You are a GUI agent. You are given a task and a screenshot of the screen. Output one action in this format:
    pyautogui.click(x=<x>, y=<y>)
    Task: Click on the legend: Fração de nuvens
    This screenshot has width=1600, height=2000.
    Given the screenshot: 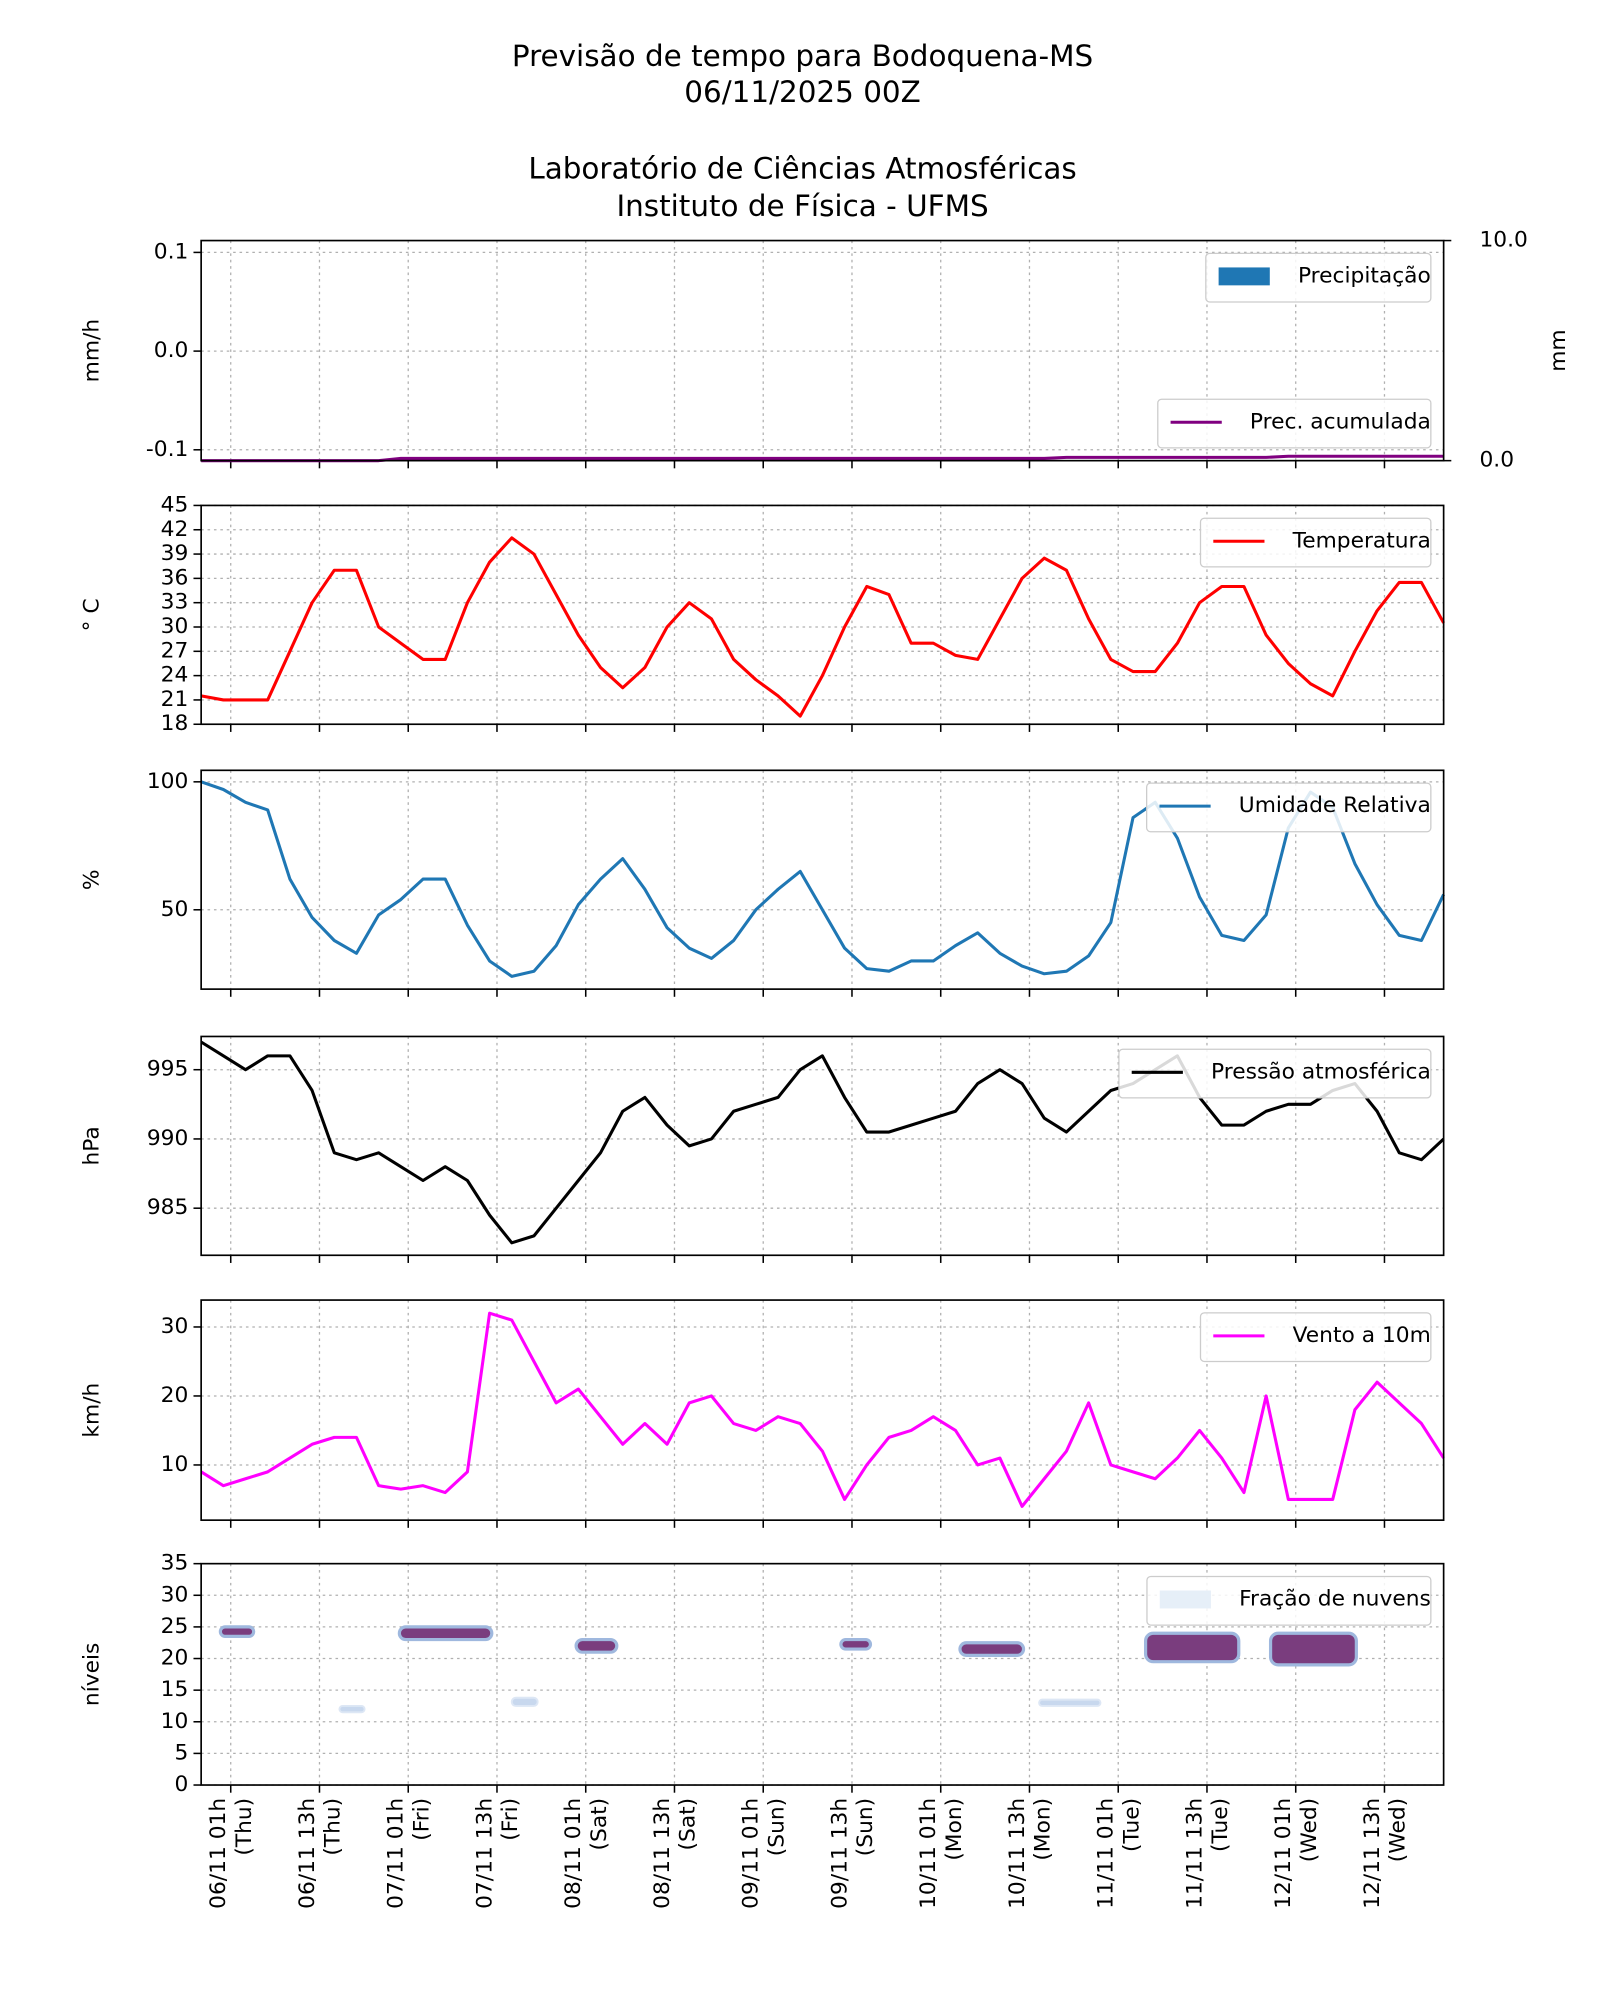 What is the action you would take?
    pyautogui.click(x=1289, y=1600)
    